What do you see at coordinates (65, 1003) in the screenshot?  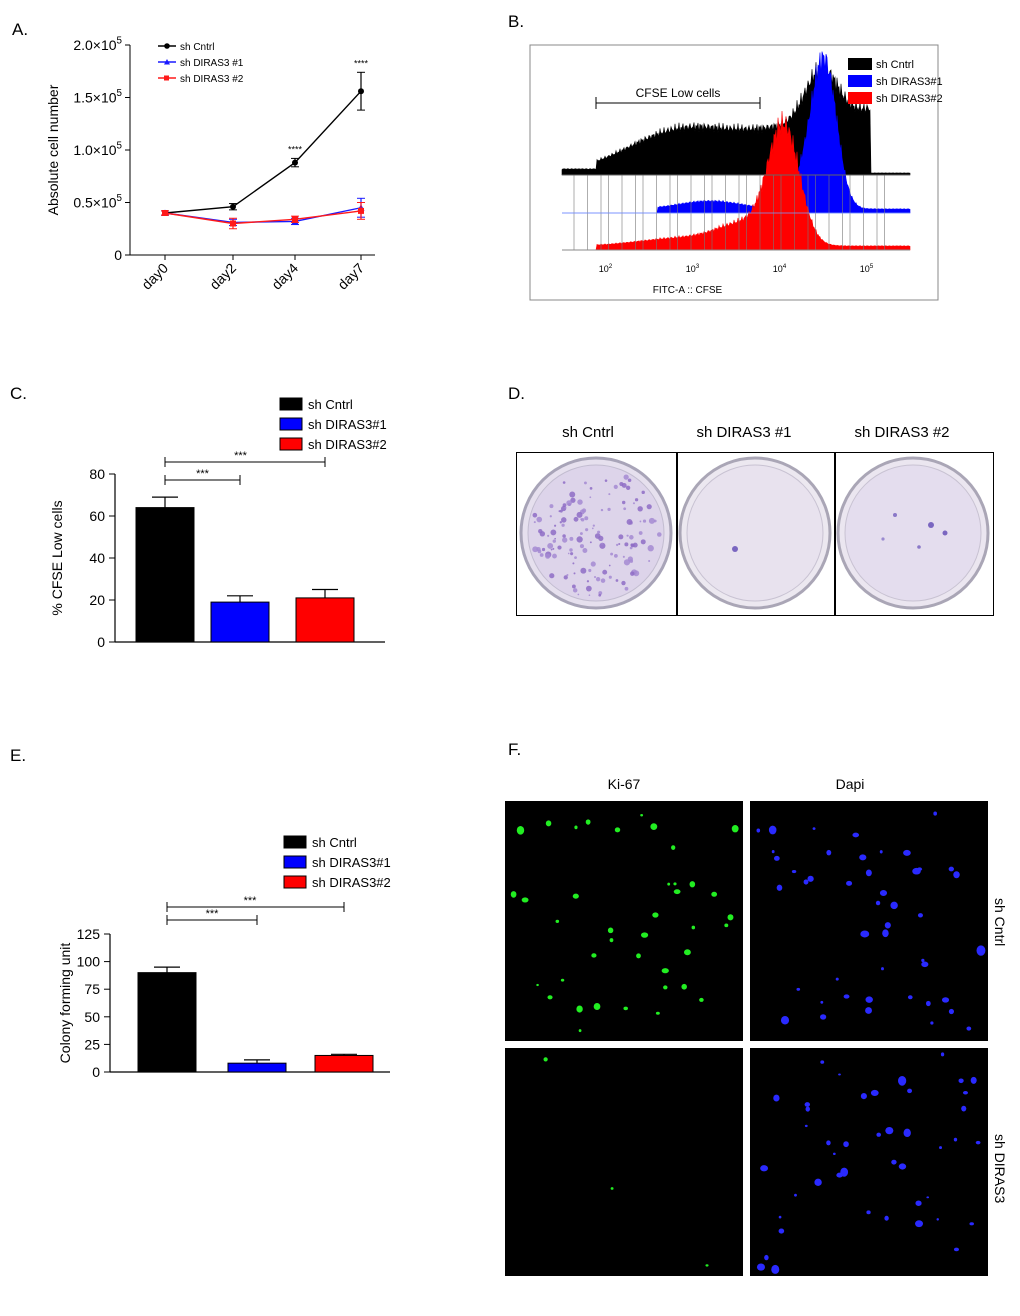 I see `y-axis-label: Colony forming unit` at bounding box center [65, 1003].